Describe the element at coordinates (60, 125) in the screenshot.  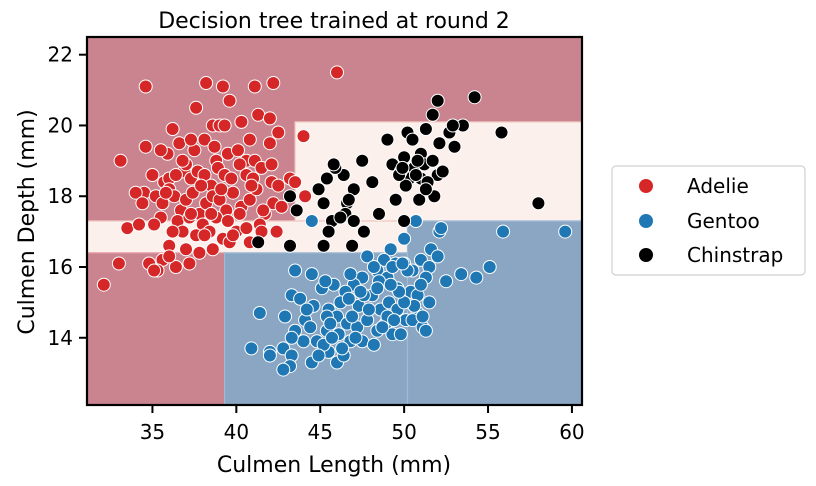
I see `y-tick-label-20: 20` at that location.